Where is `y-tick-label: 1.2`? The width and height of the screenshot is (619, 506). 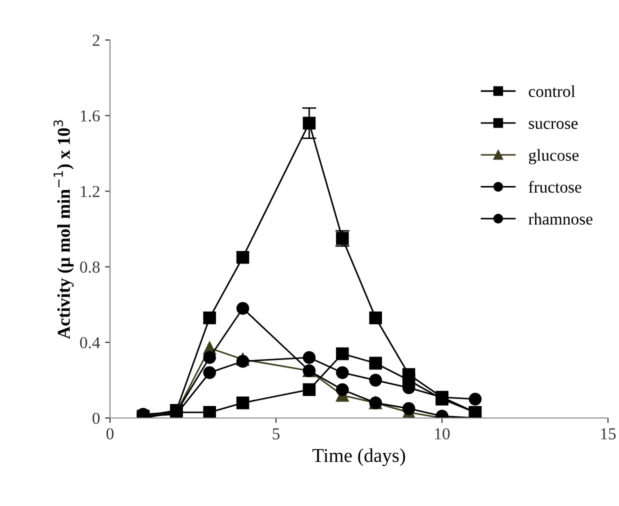 y-tick-label: 1.2 is located at coordinates (90, 192).